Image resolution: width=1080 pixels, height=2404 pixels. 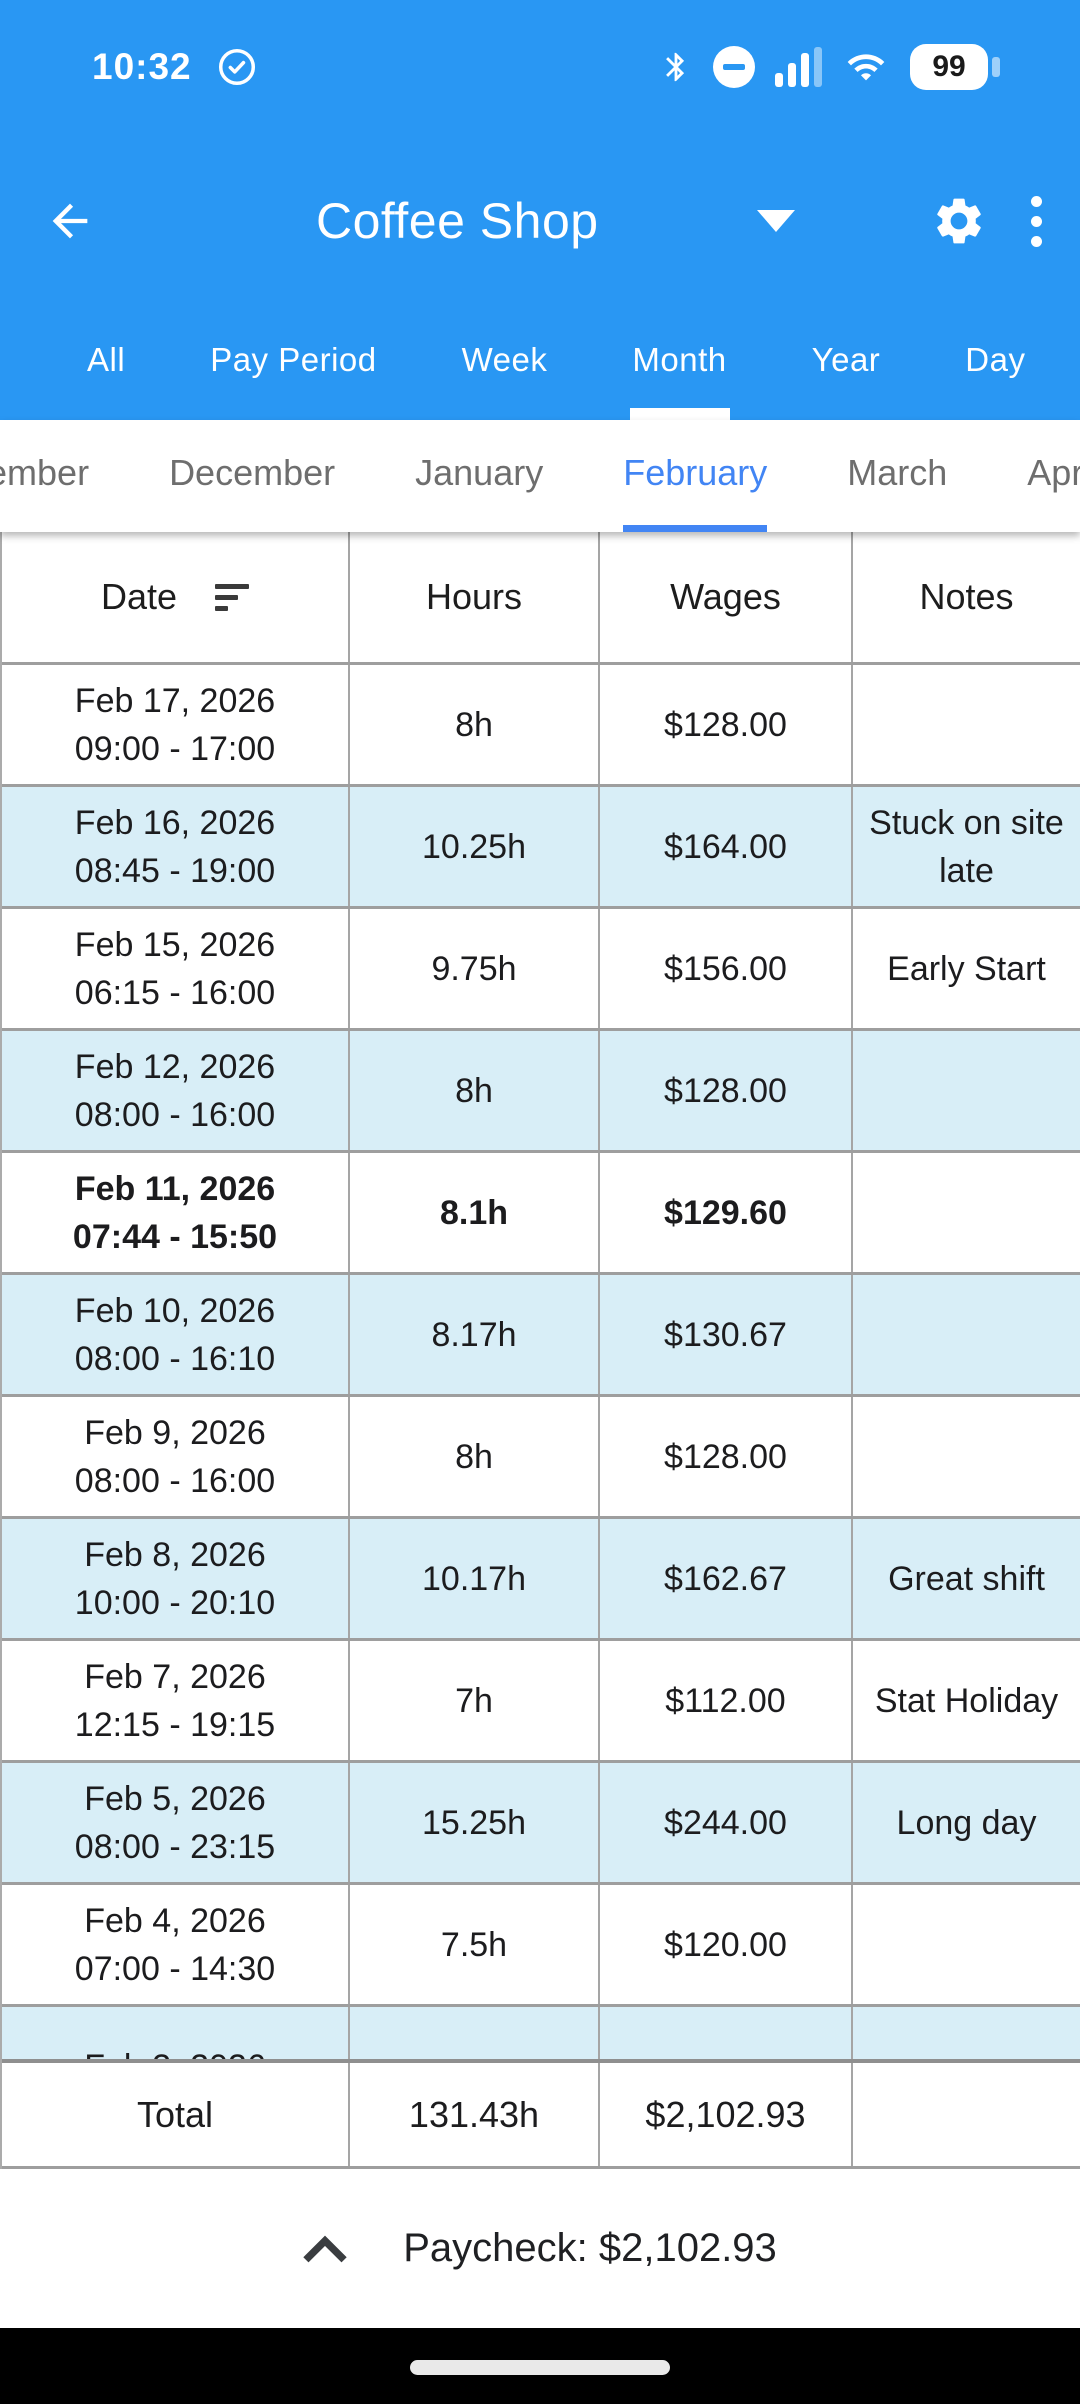 I want to click on month-tab-november: November, so click(x=45, y=472).